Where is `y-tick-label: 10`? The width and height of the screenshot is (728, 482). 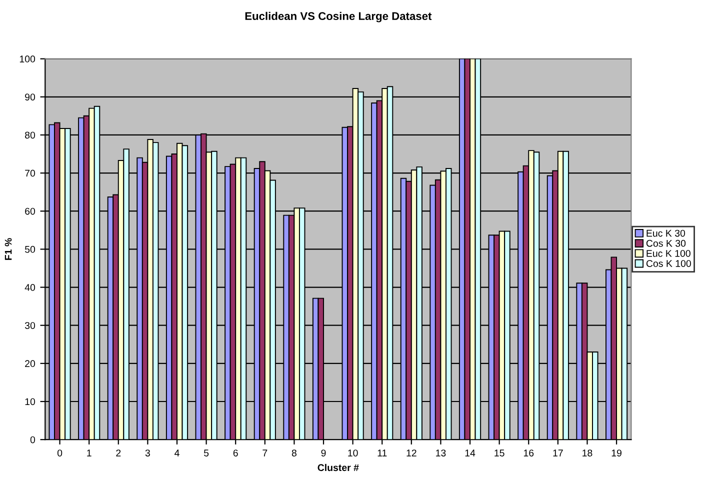 y-tick-label: 10 is located at coordinates (30, 402).